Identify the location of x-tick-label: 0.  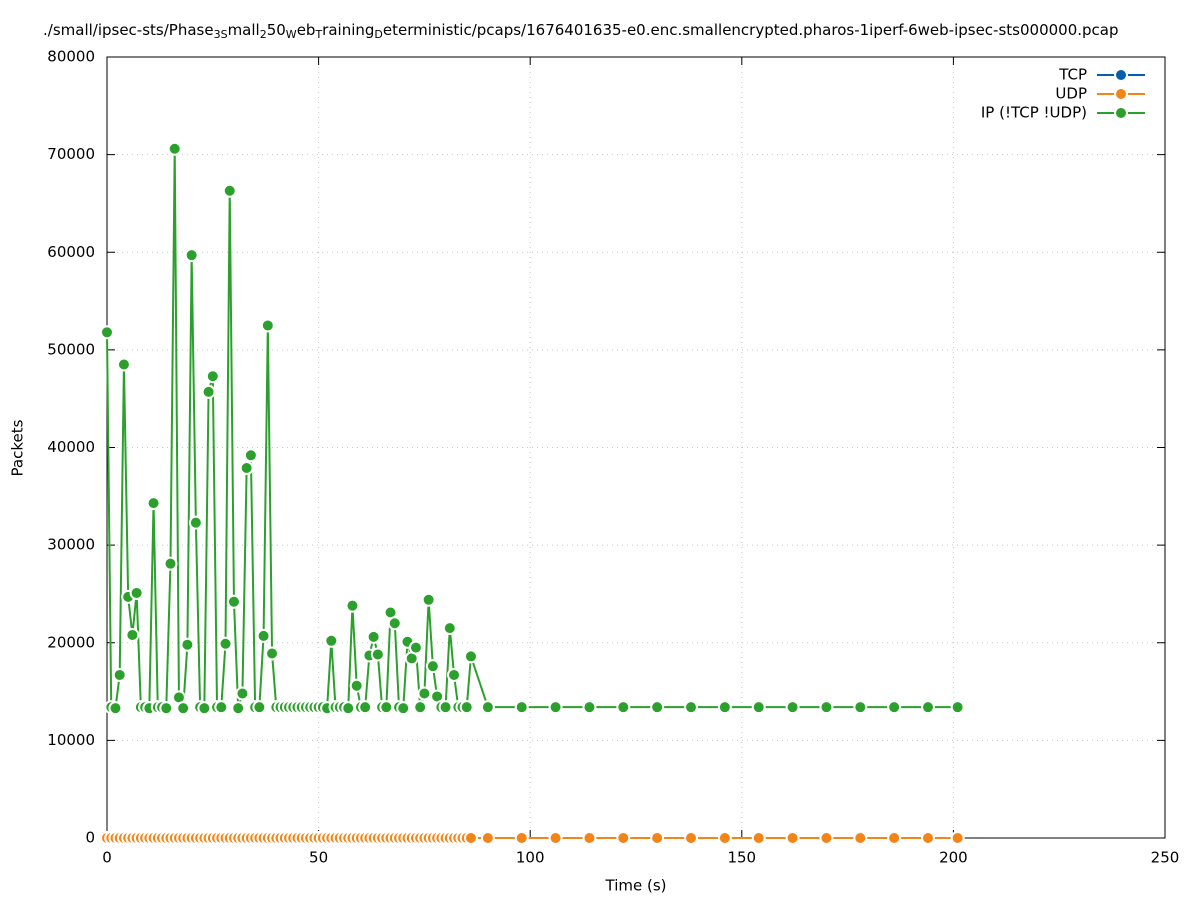
(107, 858).